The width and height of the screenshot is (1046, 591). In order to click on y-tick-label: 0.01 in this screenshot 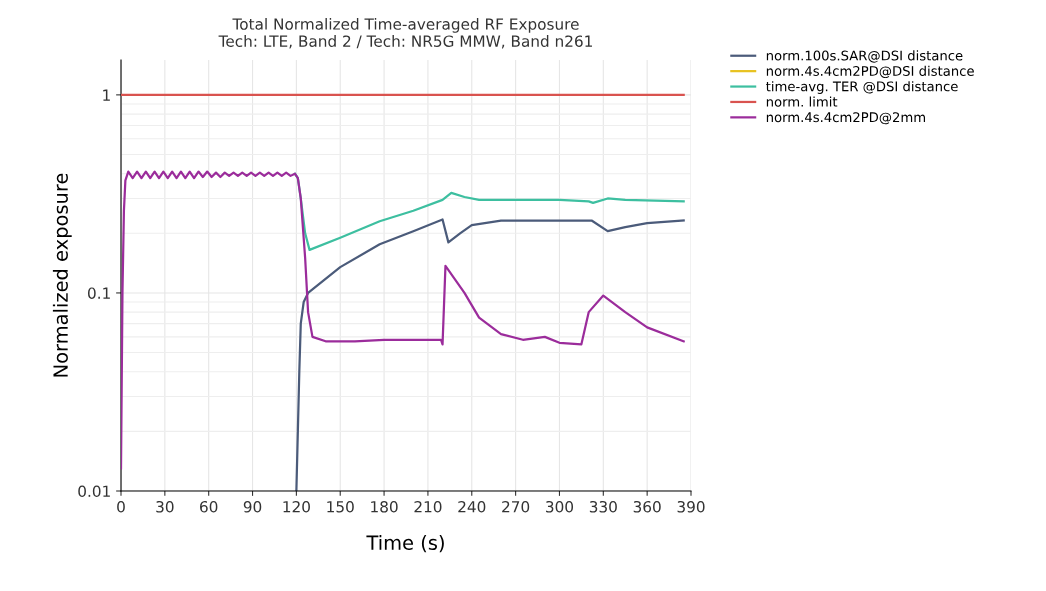, I will do `click(94, 491)`.